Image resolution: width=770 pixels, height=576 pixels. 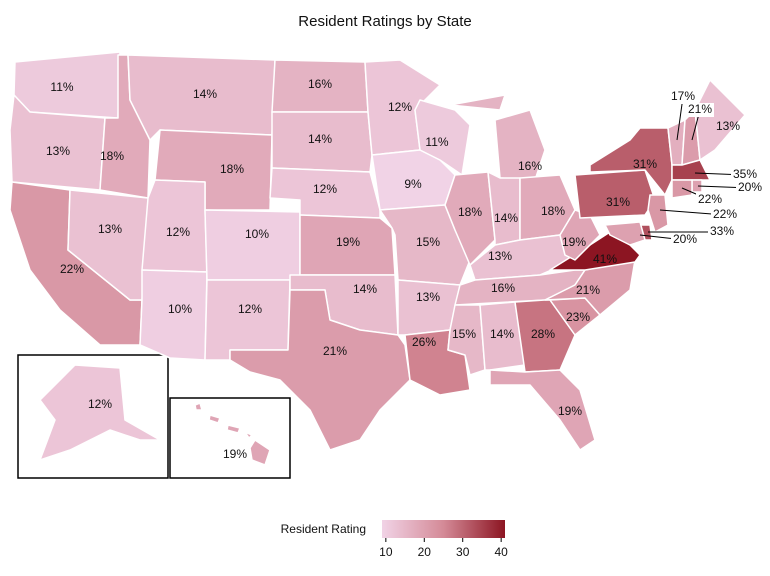 What do you see at coordinates (443, 529) in the screenshot?
I see `colorbar` at bounding box center [443, 529].